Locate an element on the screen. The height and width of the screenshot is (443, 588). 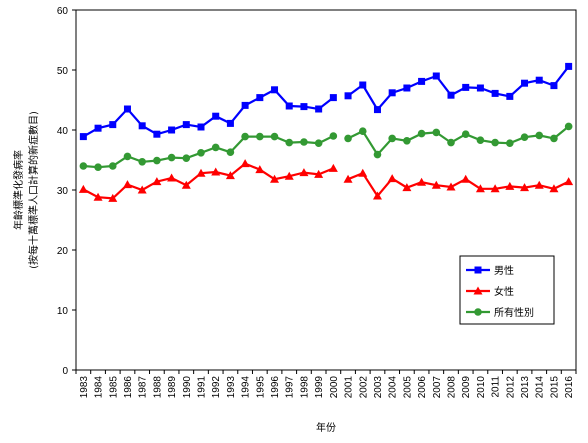
x-tick-label: 2012 is located at coordinates (510, 387).